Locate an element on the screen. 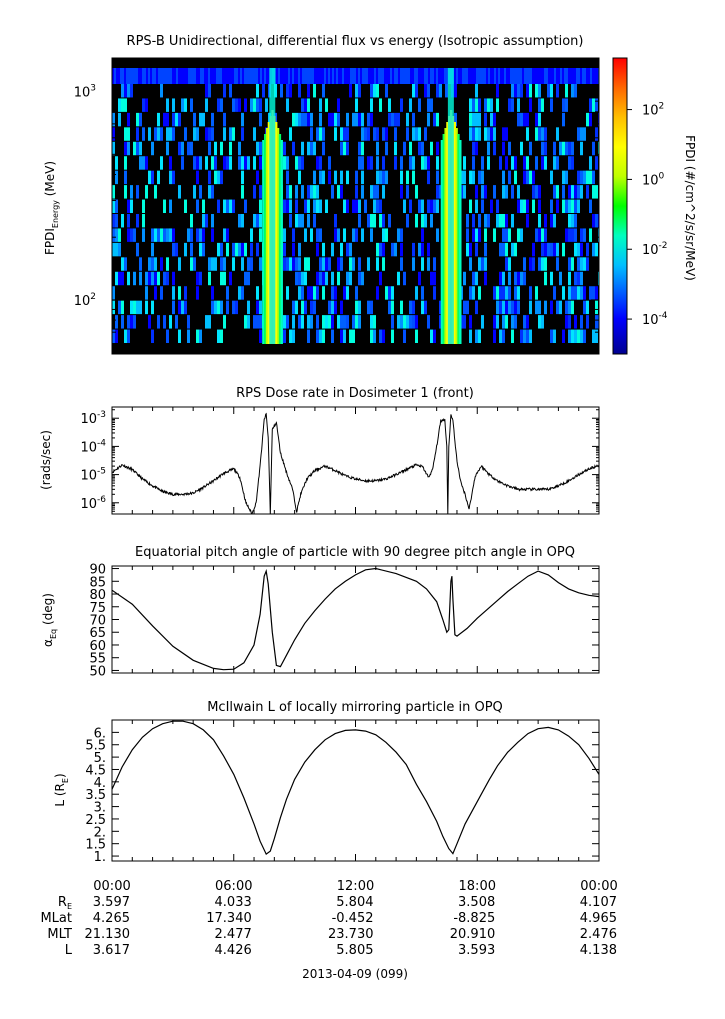 The width and height of the screenshot is (725, 1019). axes: 10-6 10-5 10-4 10-3 is located at coordinates (340, 461).